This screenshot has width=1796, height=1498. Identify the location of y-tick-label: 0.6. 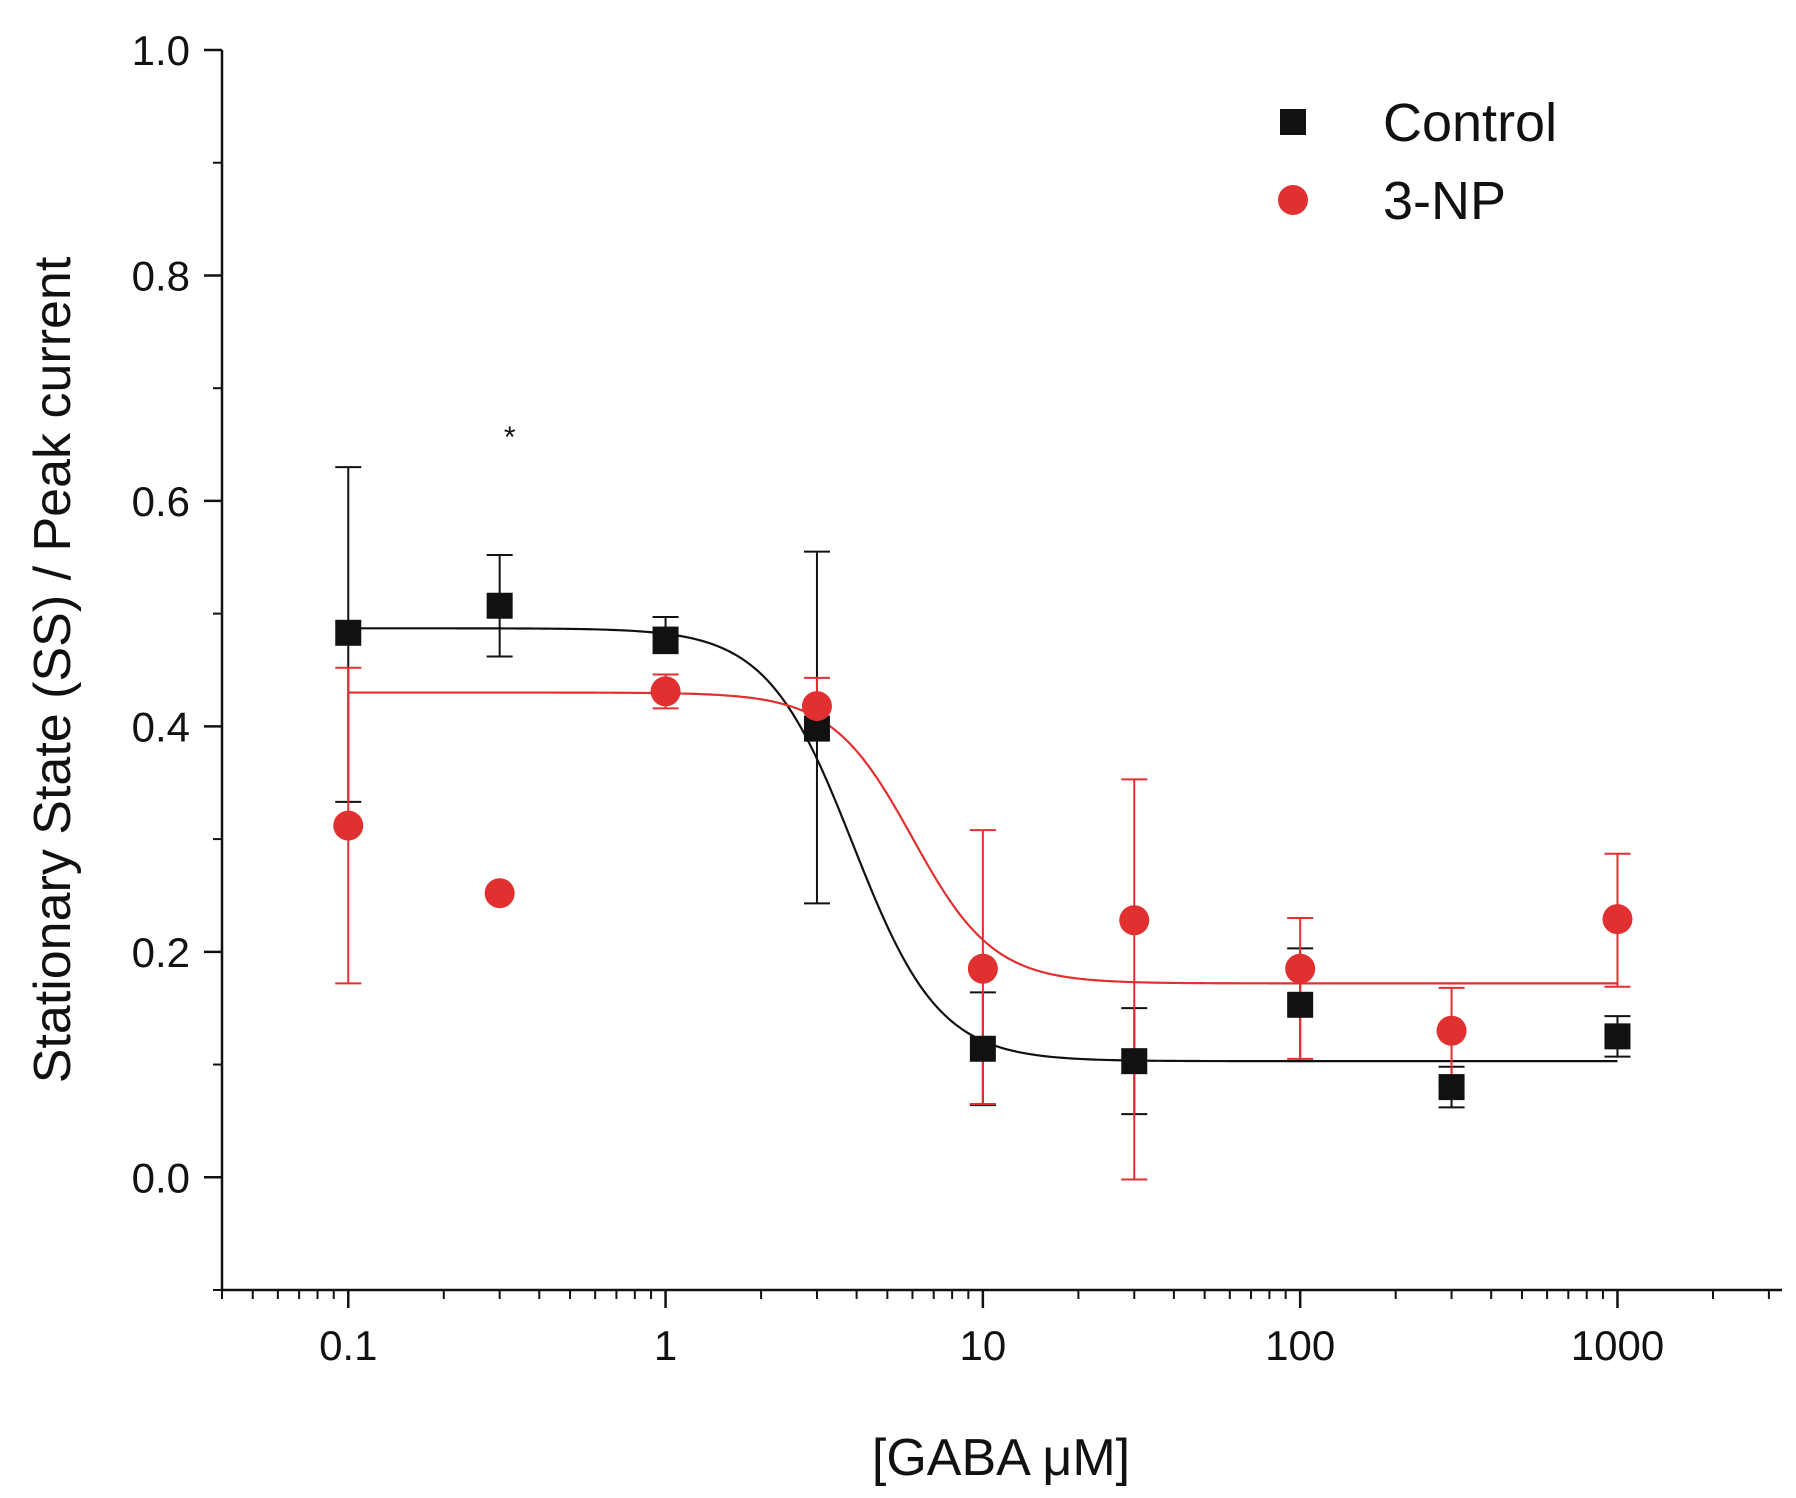
(161, 501).